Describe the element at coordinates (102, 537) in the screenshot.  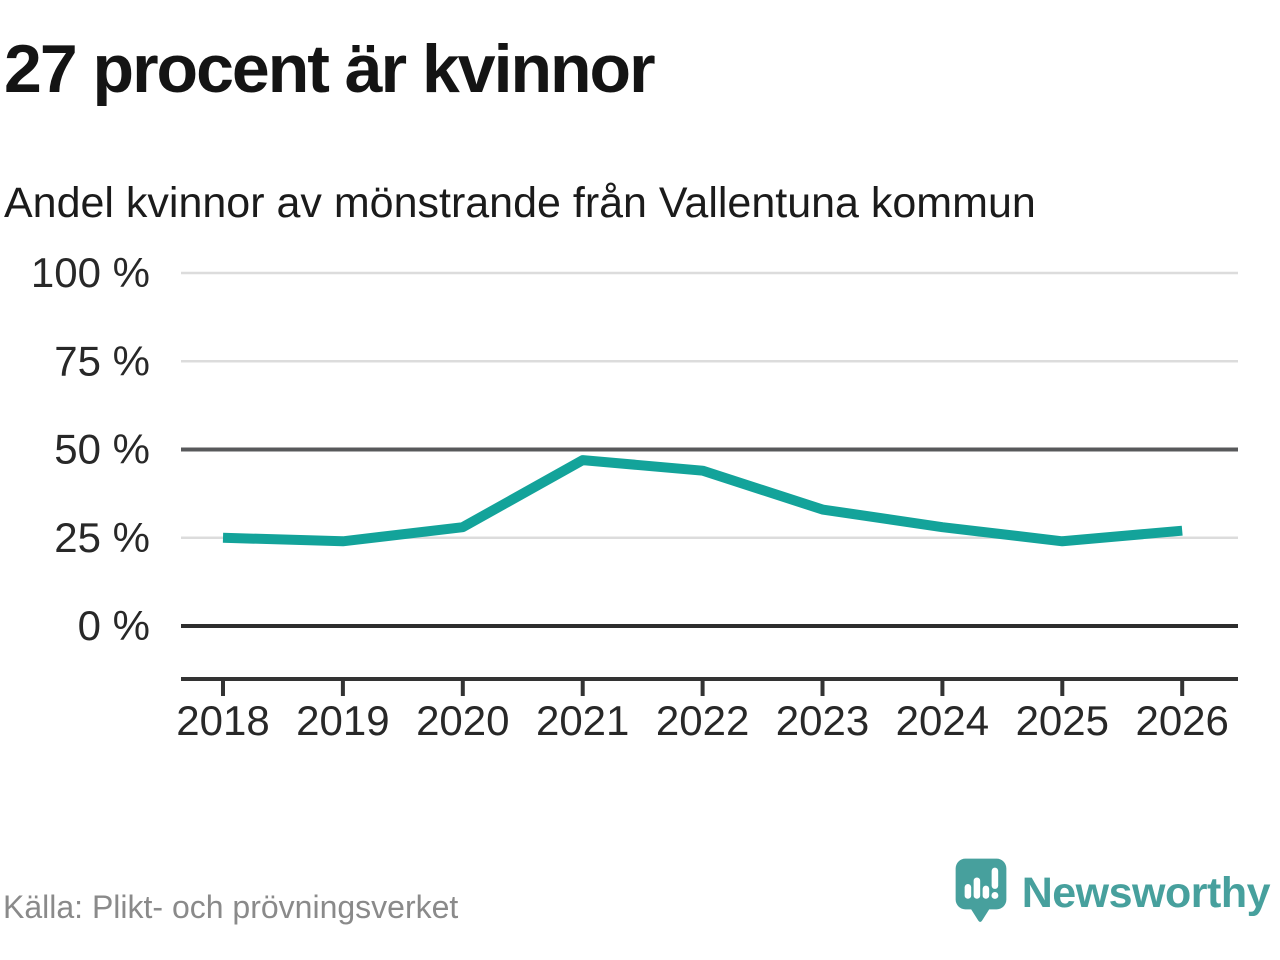
I see `y-tick-label-25: 25 %` at that location.